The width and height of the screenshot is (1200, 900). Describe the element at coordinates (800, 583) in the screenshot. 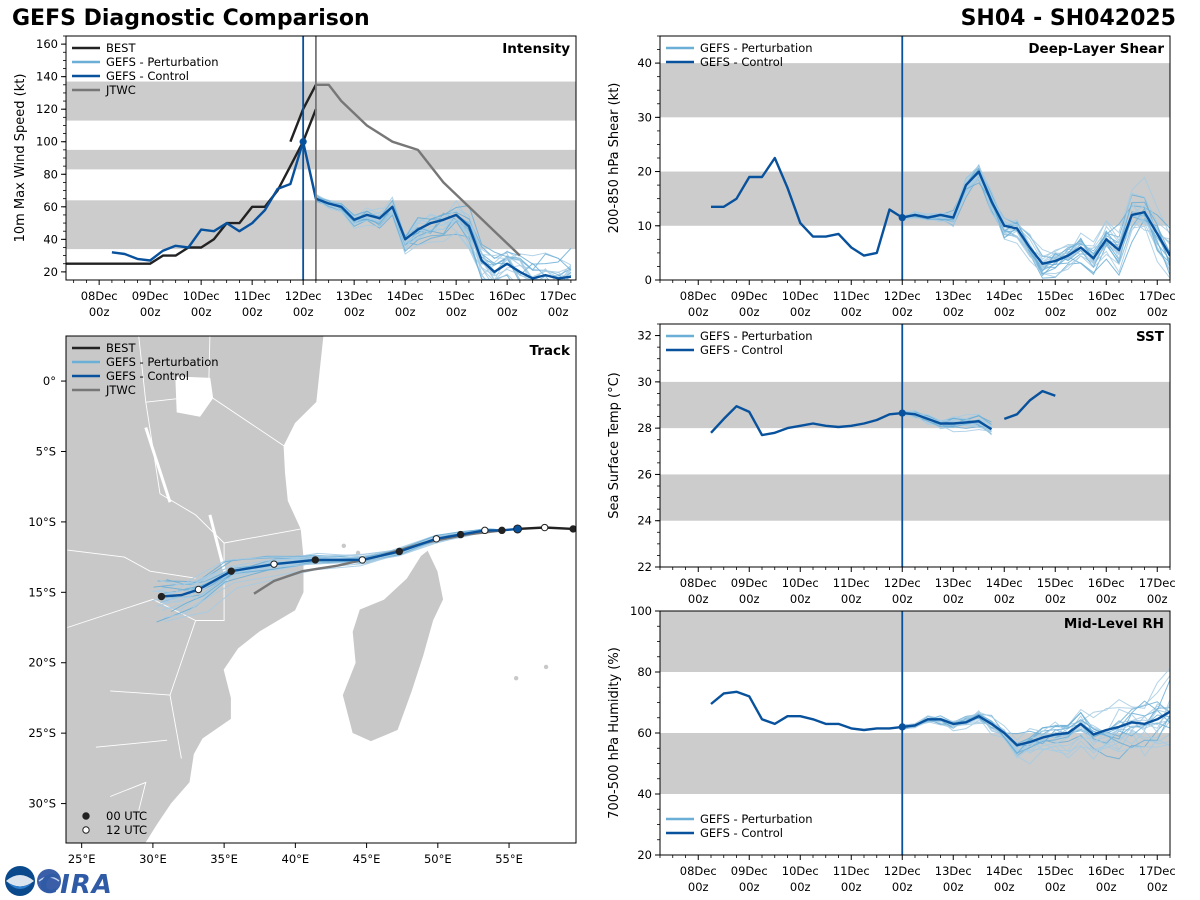

I see `x-tick-label-sst-2: 10Dec` at that location.